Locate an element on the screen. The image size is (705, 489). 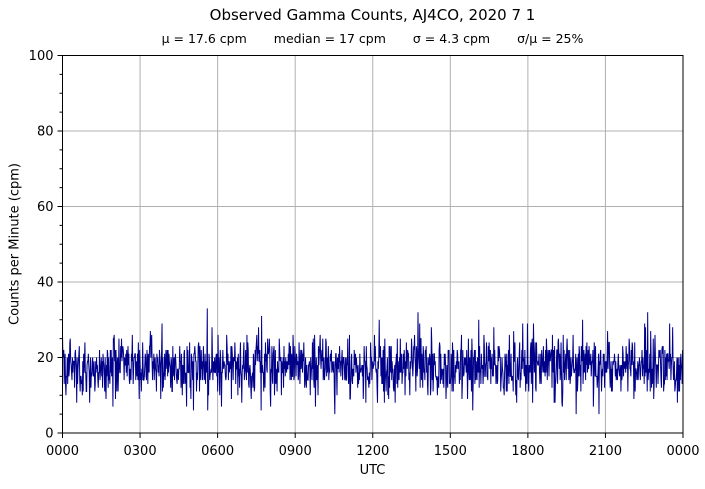
y-tick-label: 20 is located at coordinates (45, 358).